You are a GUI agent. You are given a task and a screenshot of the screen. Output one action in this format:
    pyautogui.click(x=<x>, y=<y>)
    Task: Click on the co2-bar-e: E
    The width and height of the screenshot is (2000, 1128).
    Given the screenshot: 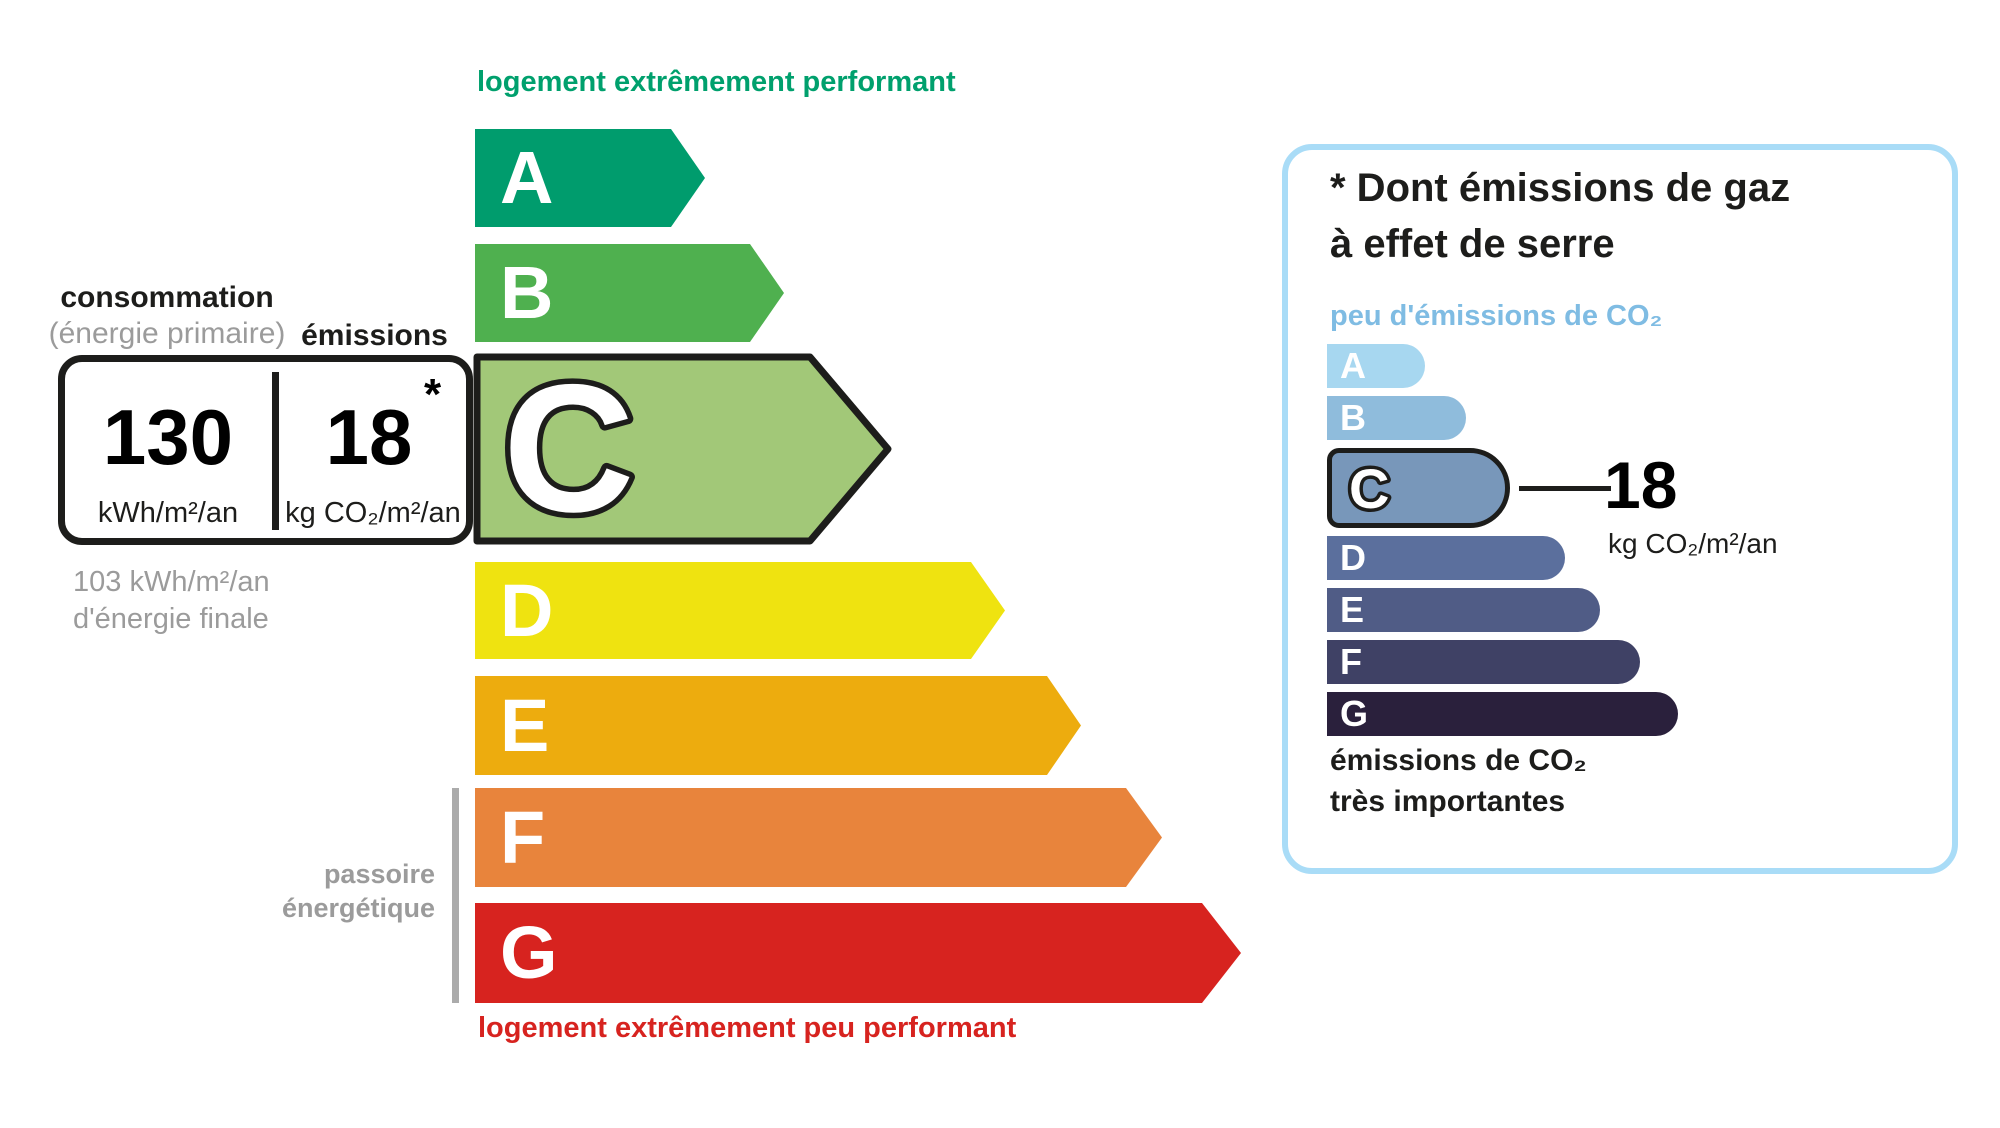 What is the action you would take?
    pyautogui.click(x=1463, y=610)
    